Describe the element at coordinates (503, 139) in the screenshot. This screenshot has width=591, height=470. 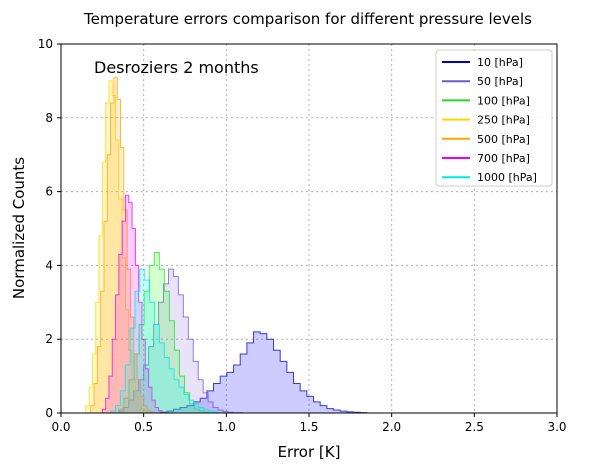
I see `legend-label: 500 [hPa]` at that location.